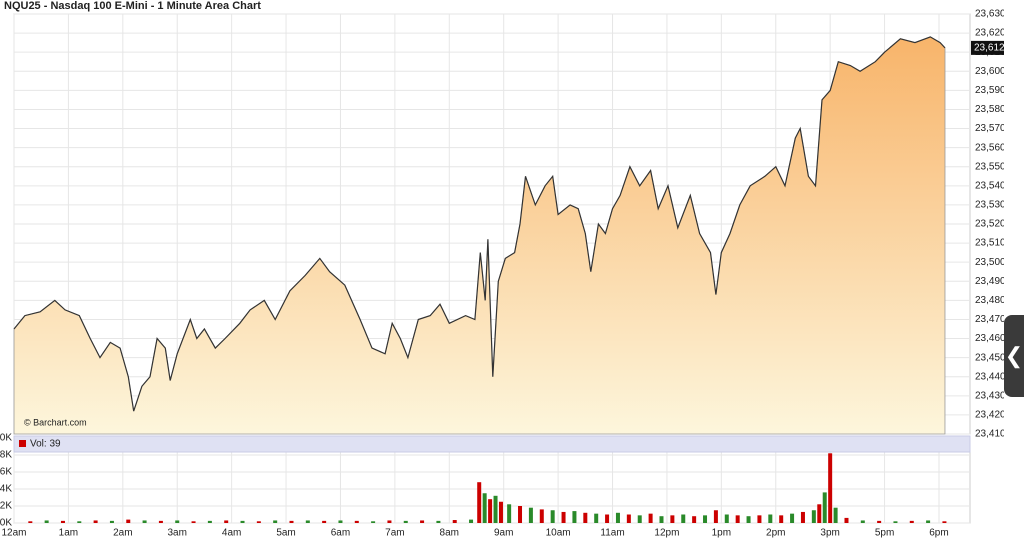 This screenshot has height=556, width=1024. I want to click on volume-legend-label: Vol: 39, so click(45, 444).